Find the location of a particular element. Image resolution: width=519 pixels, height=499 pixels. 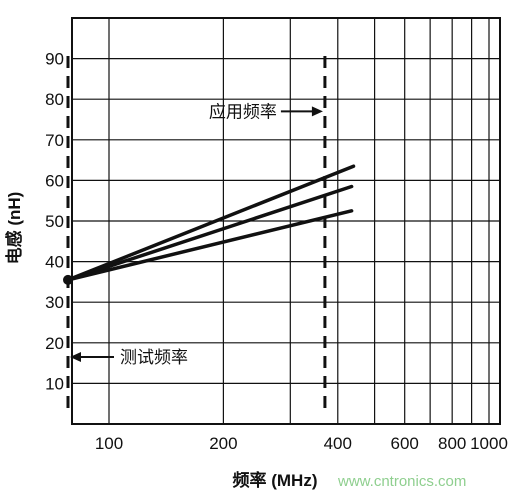

y-axis-label: 电感 (nH) is located at coordinates (14, 228).